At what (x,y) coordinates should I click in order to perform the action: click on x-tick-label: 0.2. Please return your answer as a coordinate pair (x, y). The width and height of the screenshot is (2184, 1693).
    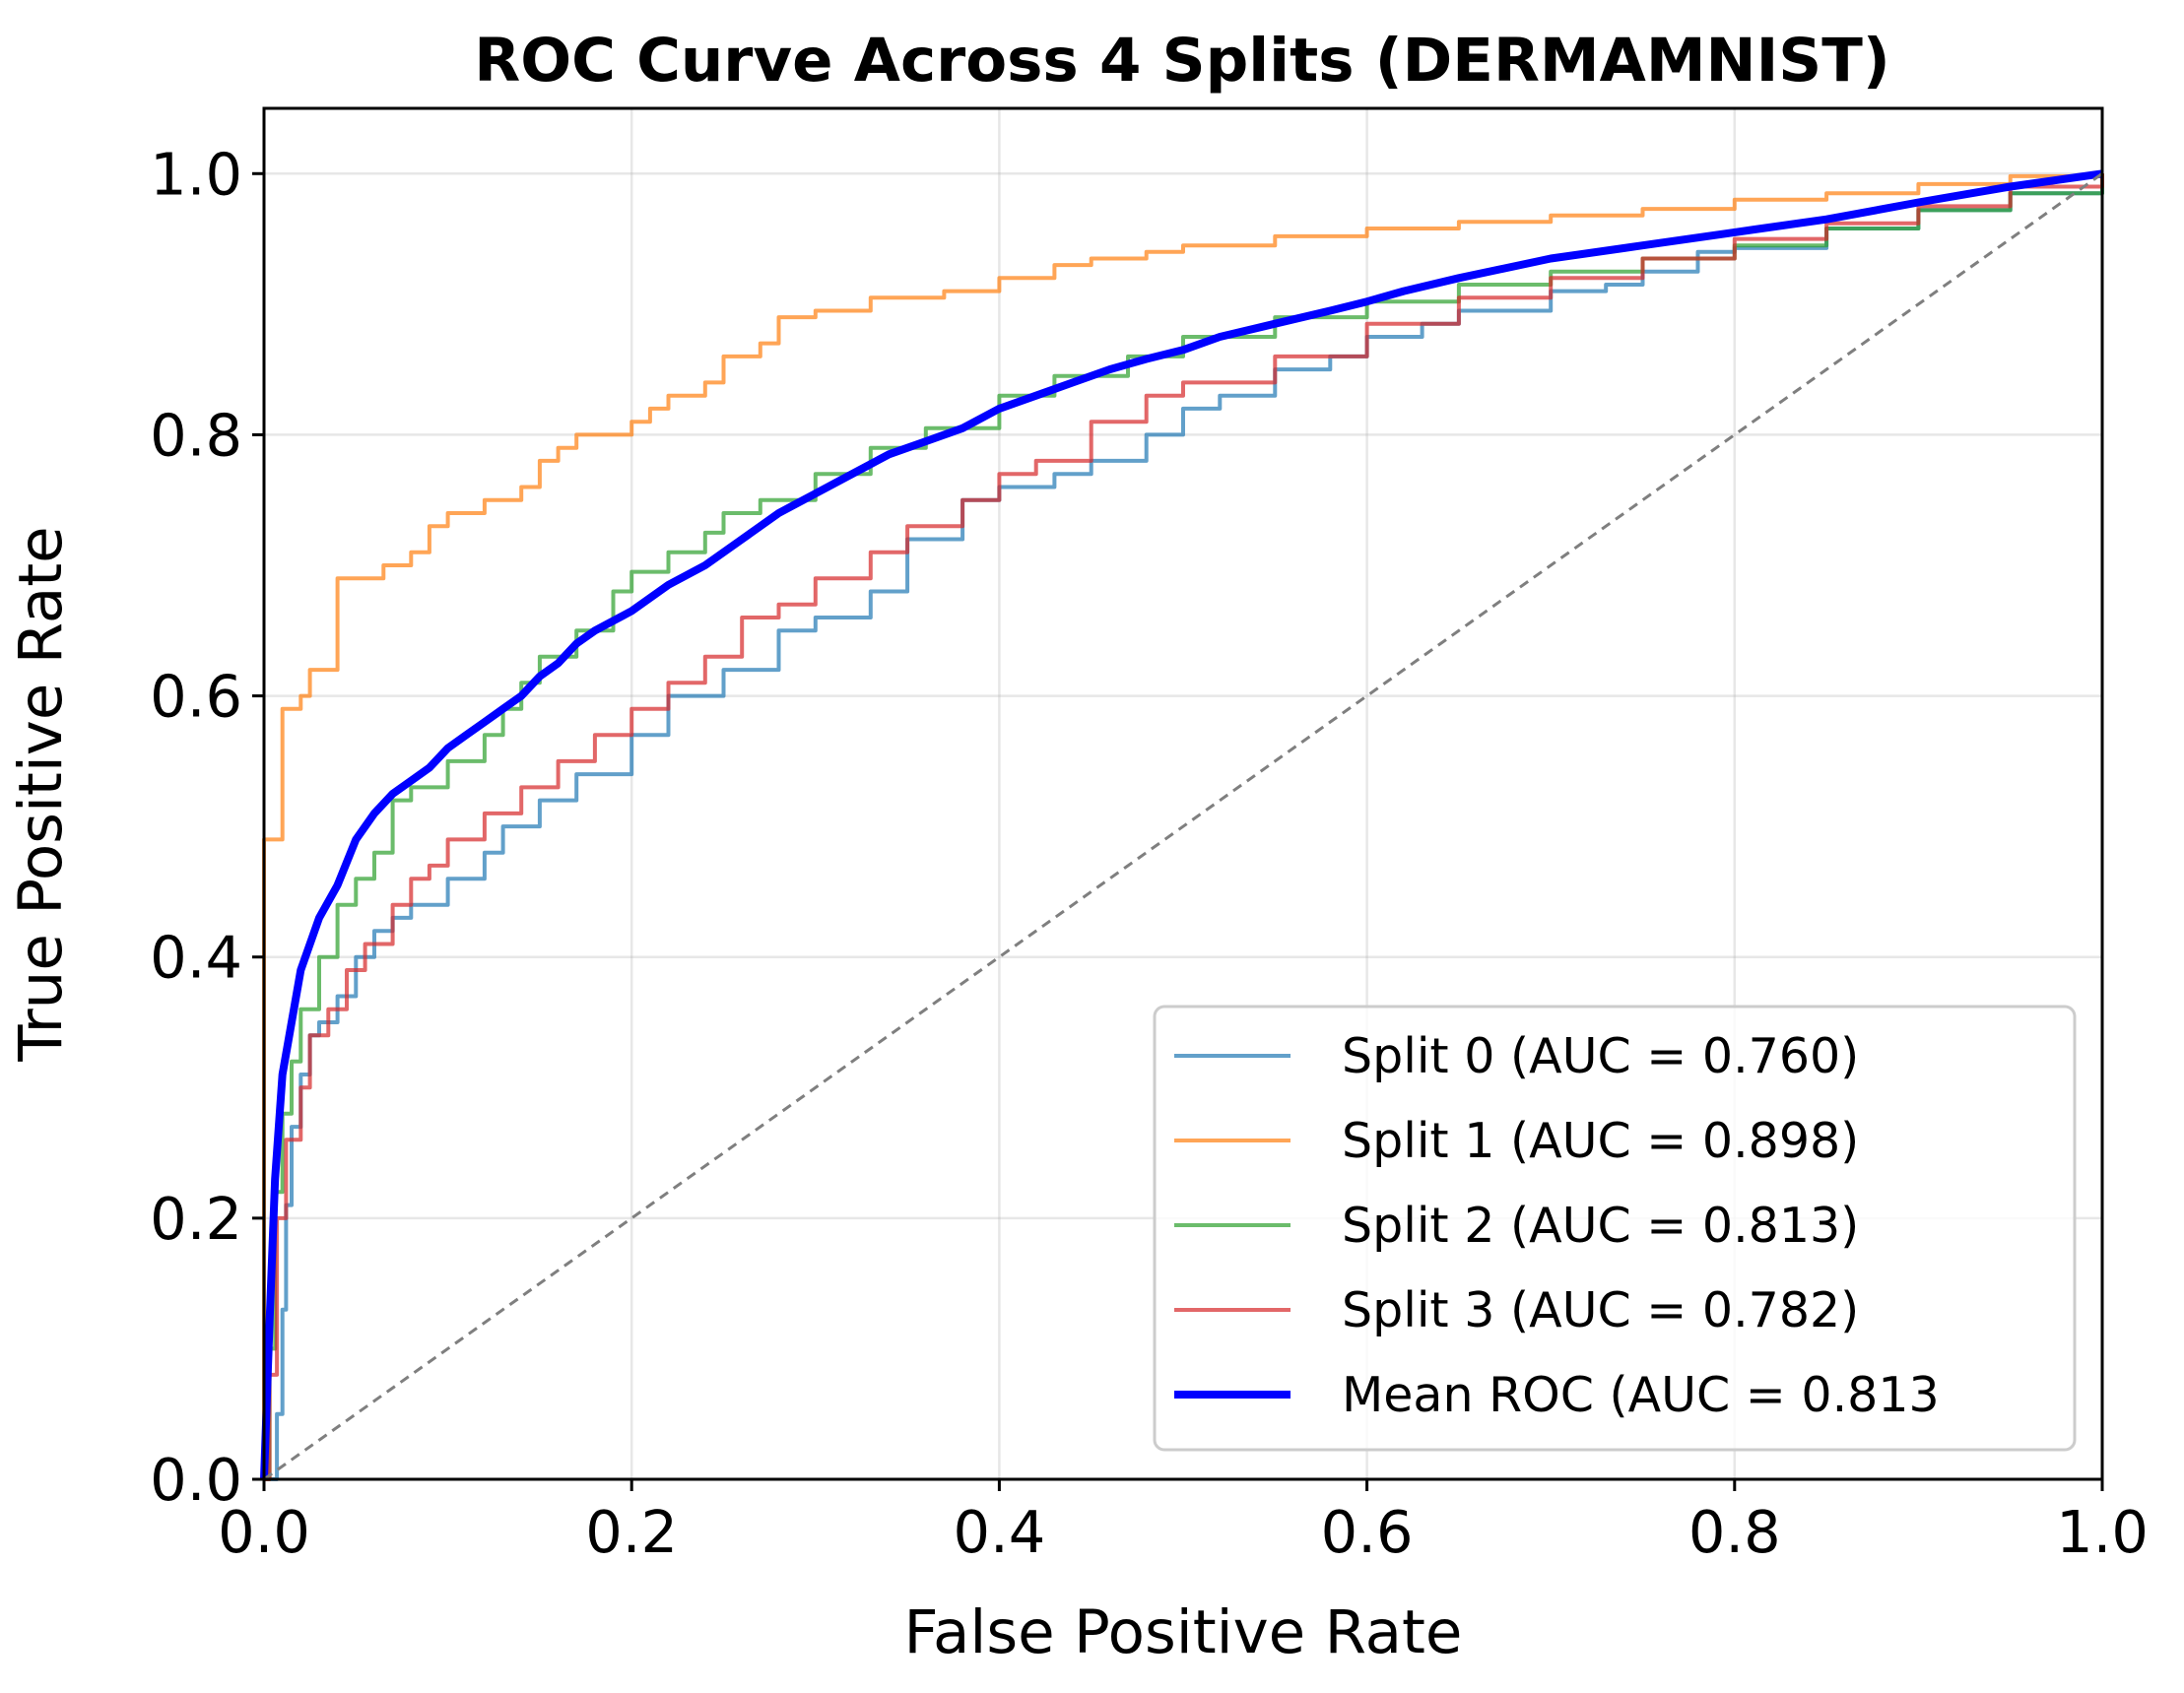
    Looking at the image, I should click on (631, 1532).